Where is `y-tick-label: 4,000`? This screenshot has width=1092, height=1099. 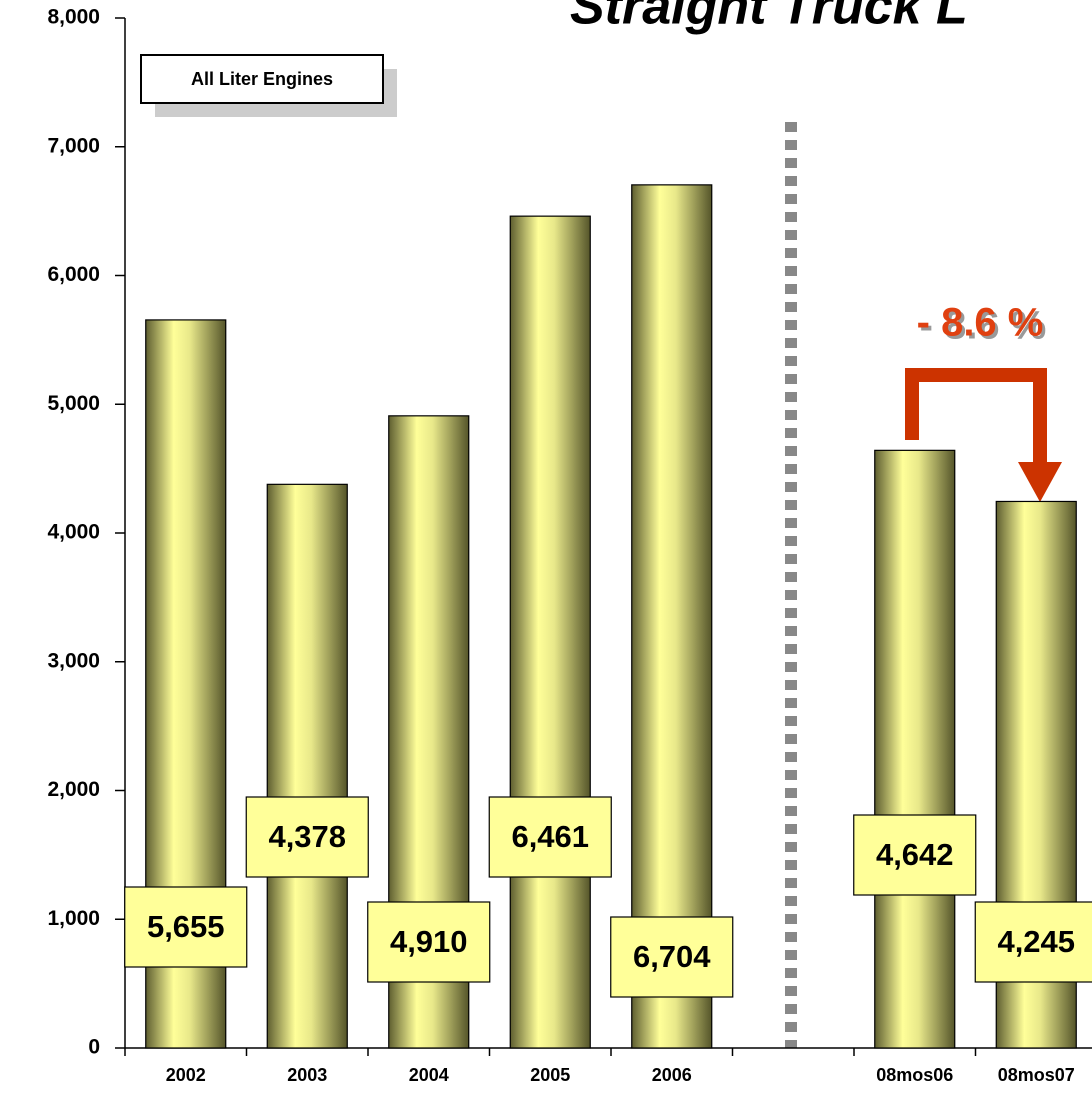
y-tick-label: 4,000 is located at coordinates (73, 532).